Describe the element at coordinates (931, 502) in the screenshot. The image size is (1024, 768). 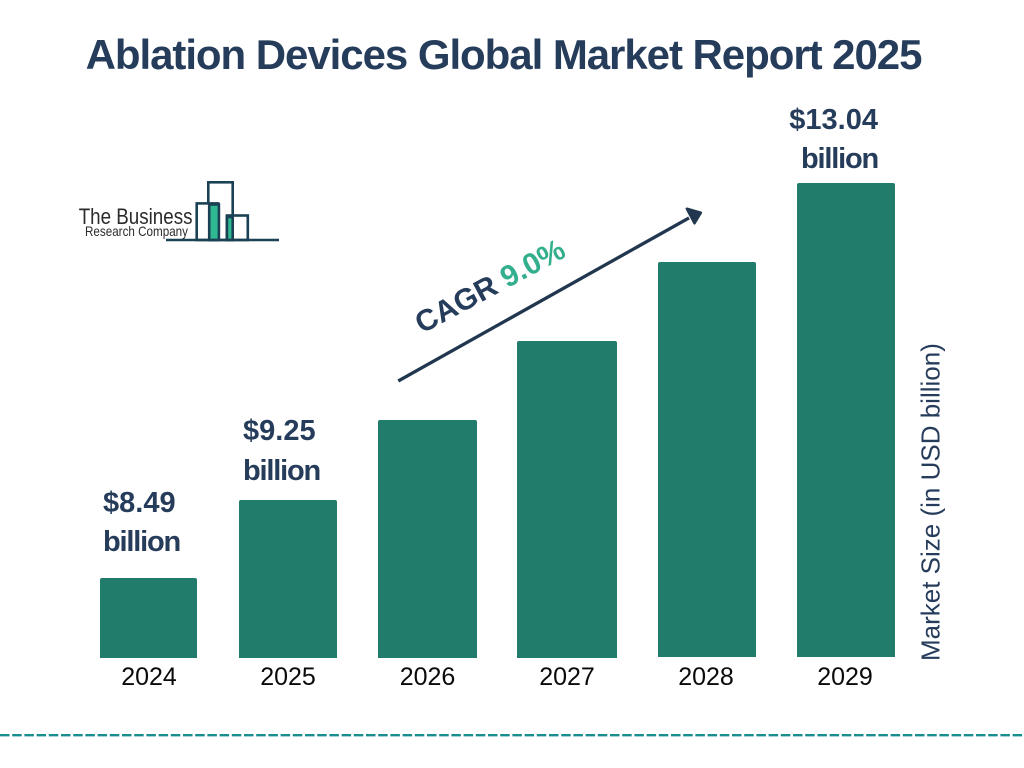
I see `svg-text: Market Size (in USD billion)` at that location.